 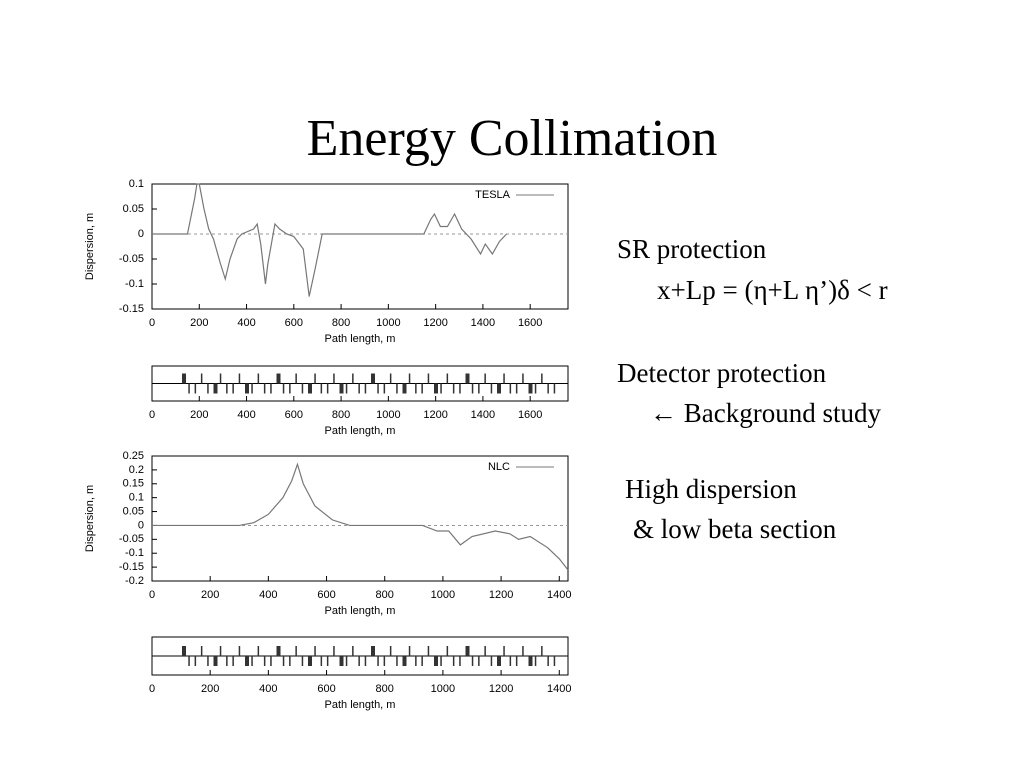 What do you see at coordinates (499, 467) in the screenshot?
I see `legend-label: NLC` at bounding box center [499, 467].